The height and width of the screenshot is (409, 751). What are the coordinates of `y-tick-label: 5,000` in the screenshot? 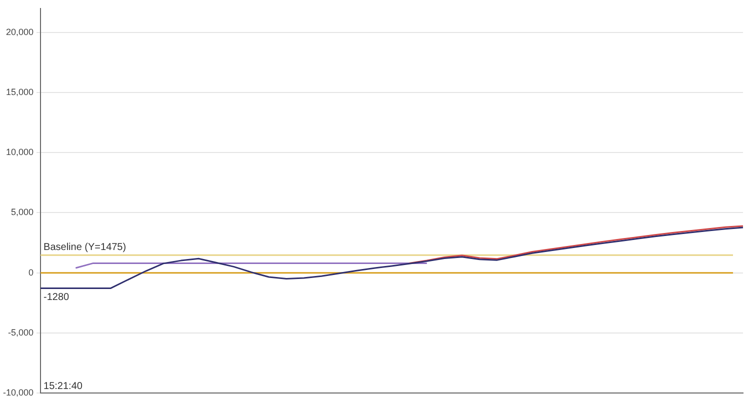 It's located at (22, 212).